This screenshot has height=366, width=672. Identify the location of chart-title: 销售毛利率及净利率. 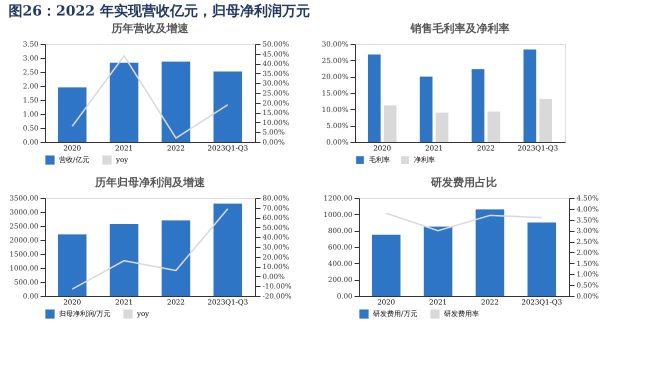
(460, 28).